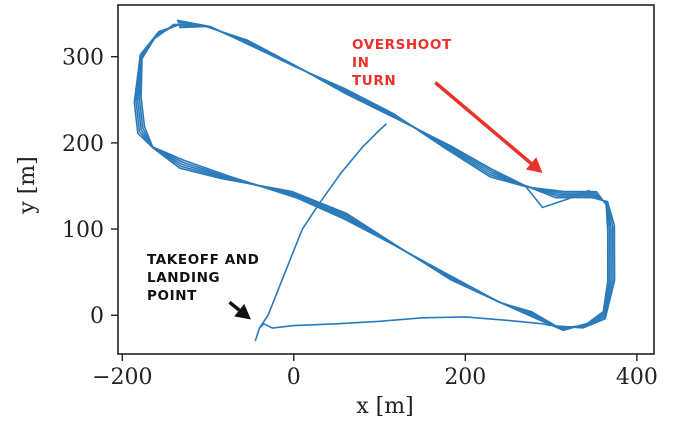 Image resolution: width=681 pixels, height=421 pixels. Describe the element at coordinates (83, 144) in the screenshot. I see `y-tick-label-2: 200` at that location.